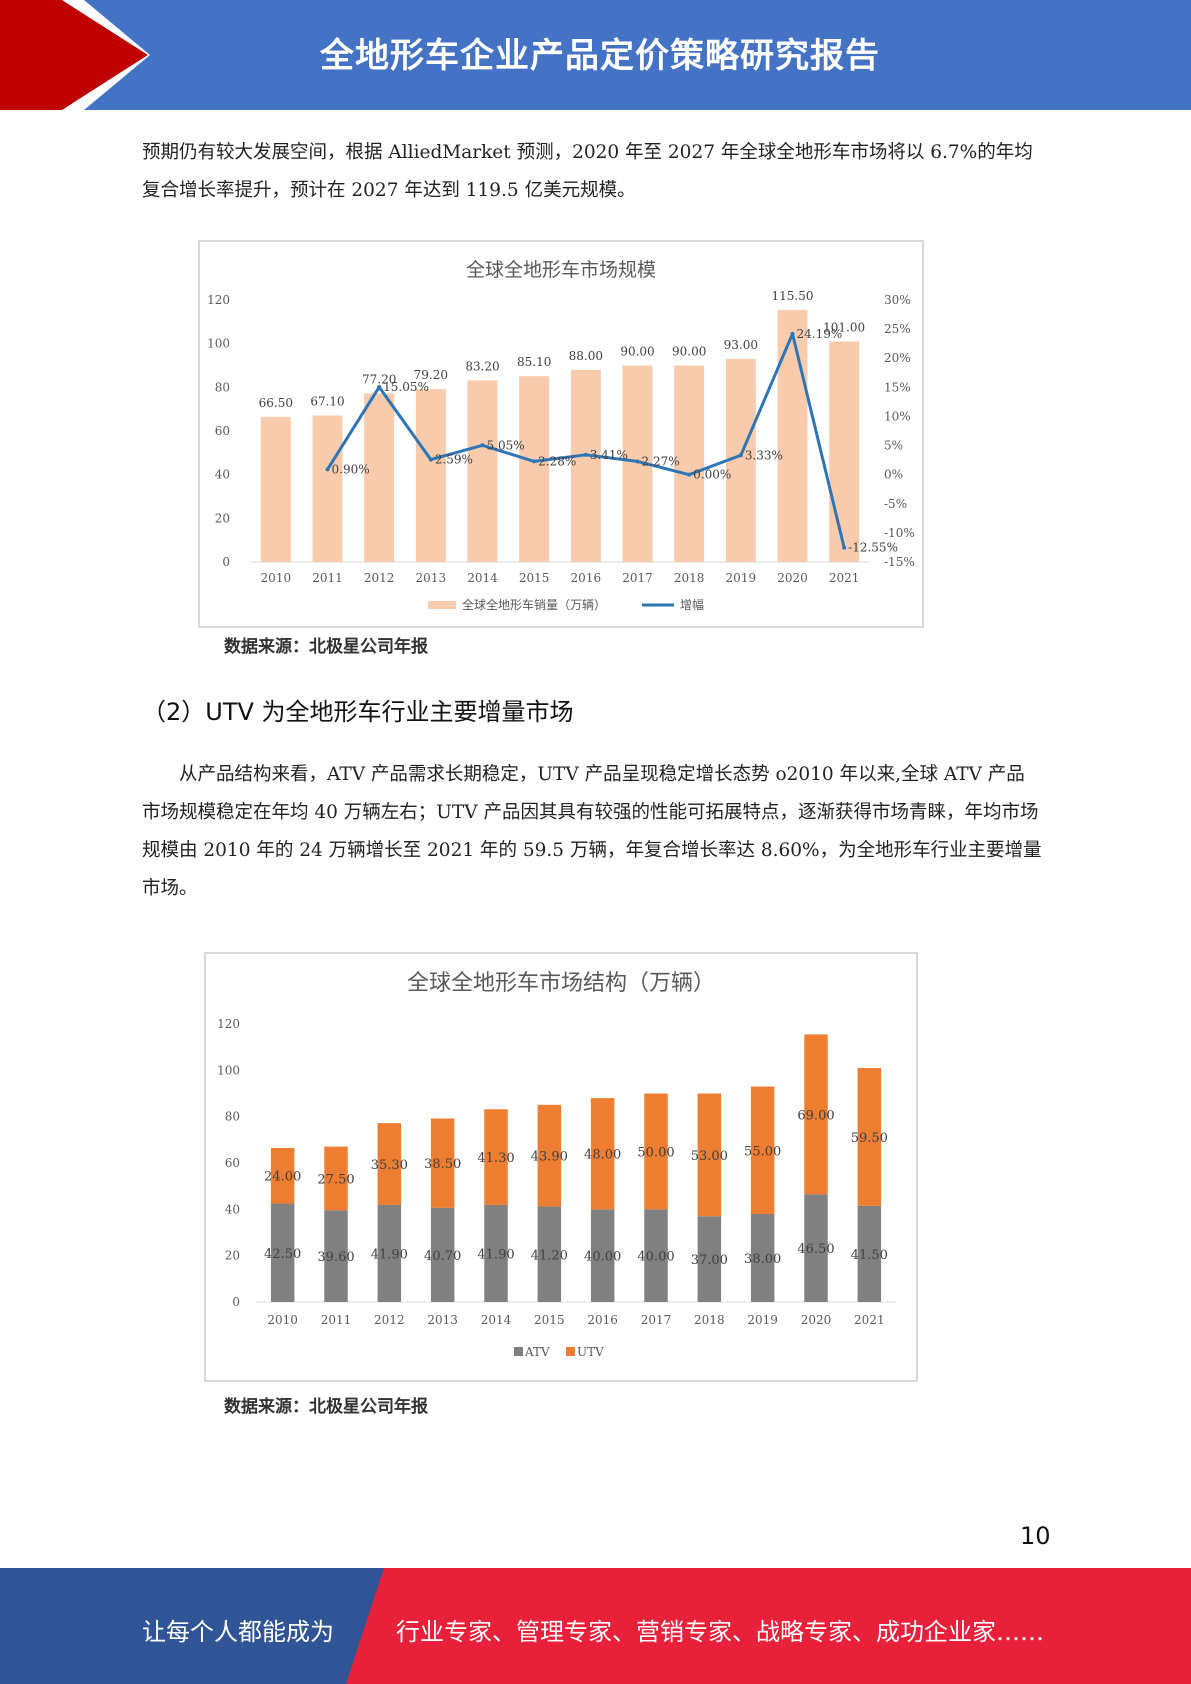 This screenshot has height=1684, width=1191. Describe the element at coordinates (495, 1158) in the screenshot. I see `chart2-utv-label: 41.30` at that location.